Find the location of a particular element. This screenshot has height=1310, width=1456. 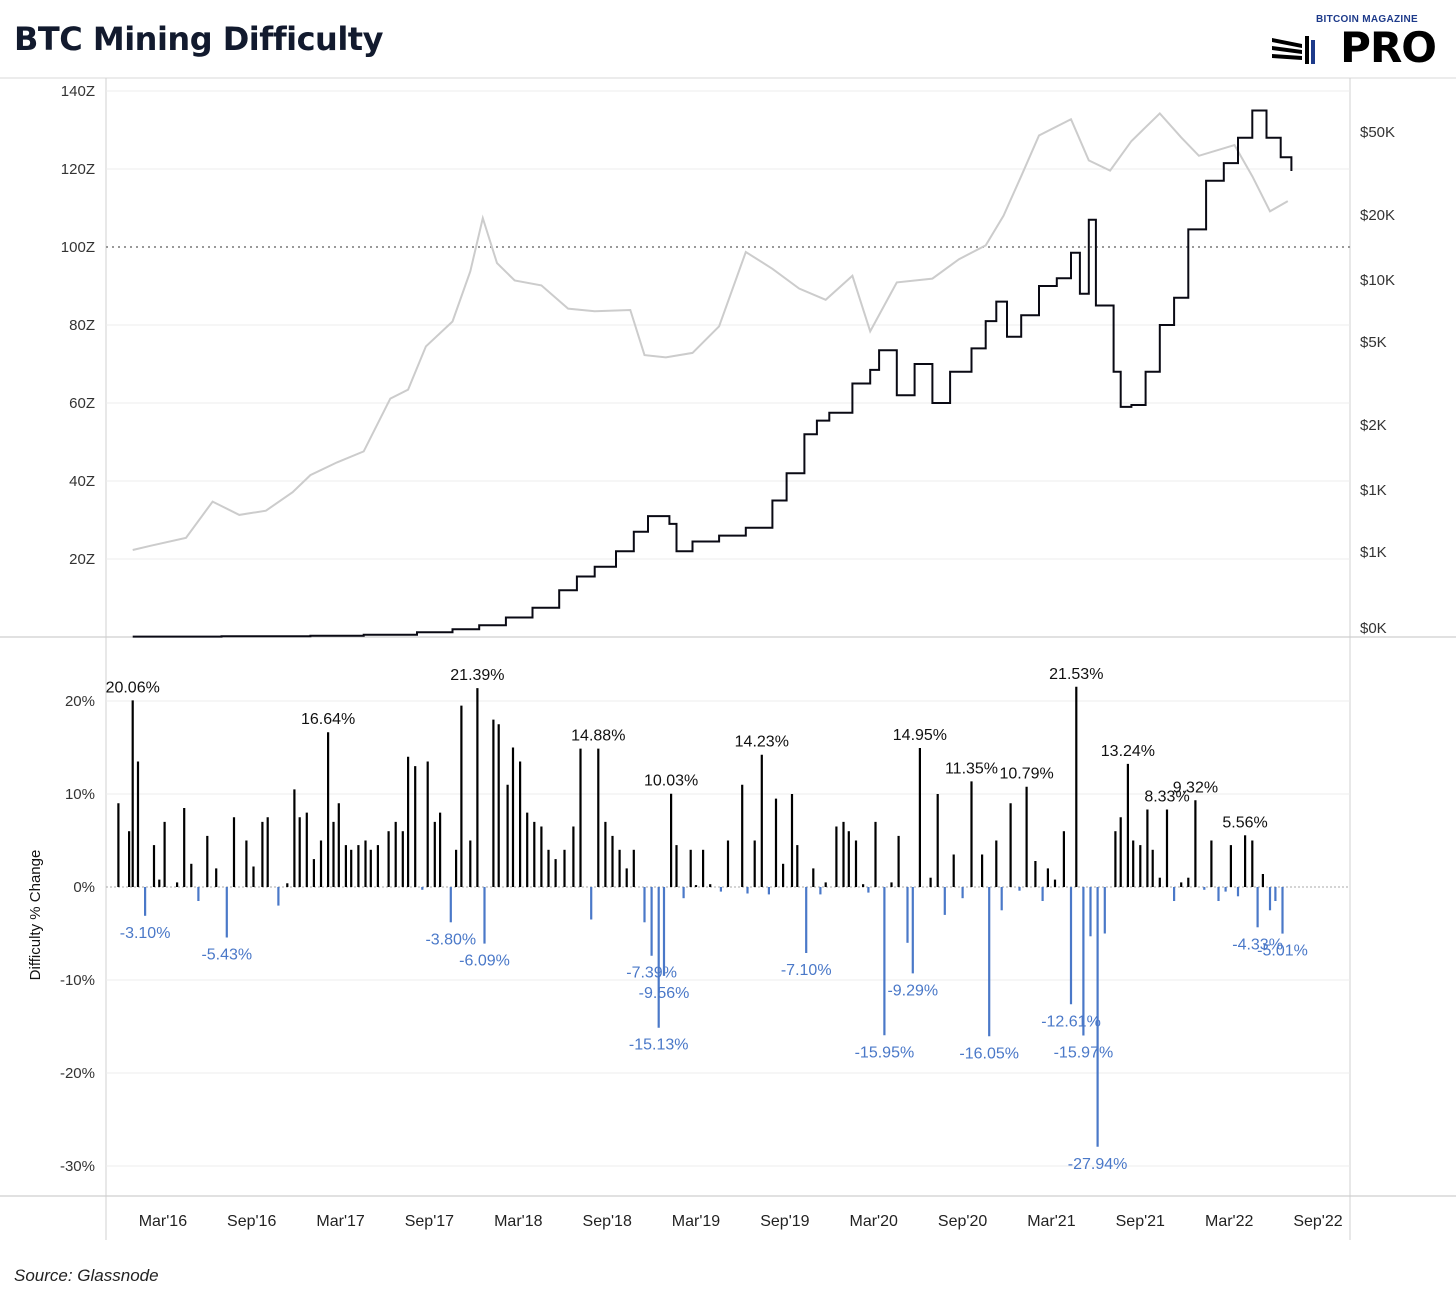

x-axis-tick-label: Sep'16 is located at coordinates (251, 1221).